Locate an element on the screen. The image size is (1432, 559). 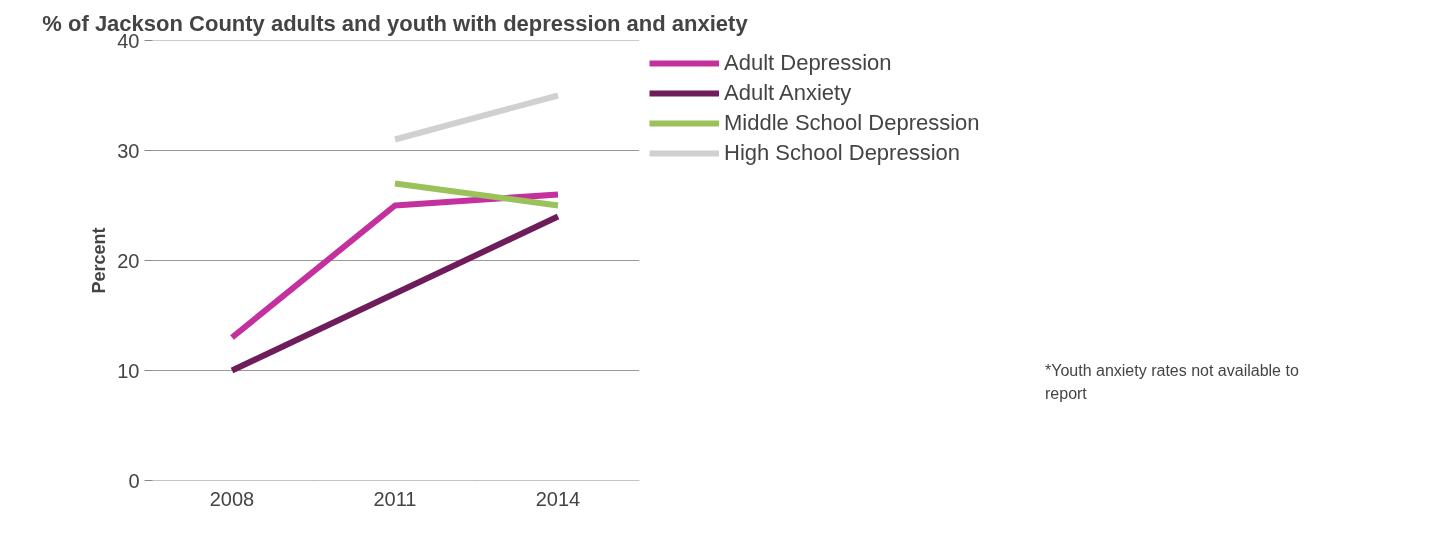
y-tick-label: 20 is located at coordinates (128, 260).